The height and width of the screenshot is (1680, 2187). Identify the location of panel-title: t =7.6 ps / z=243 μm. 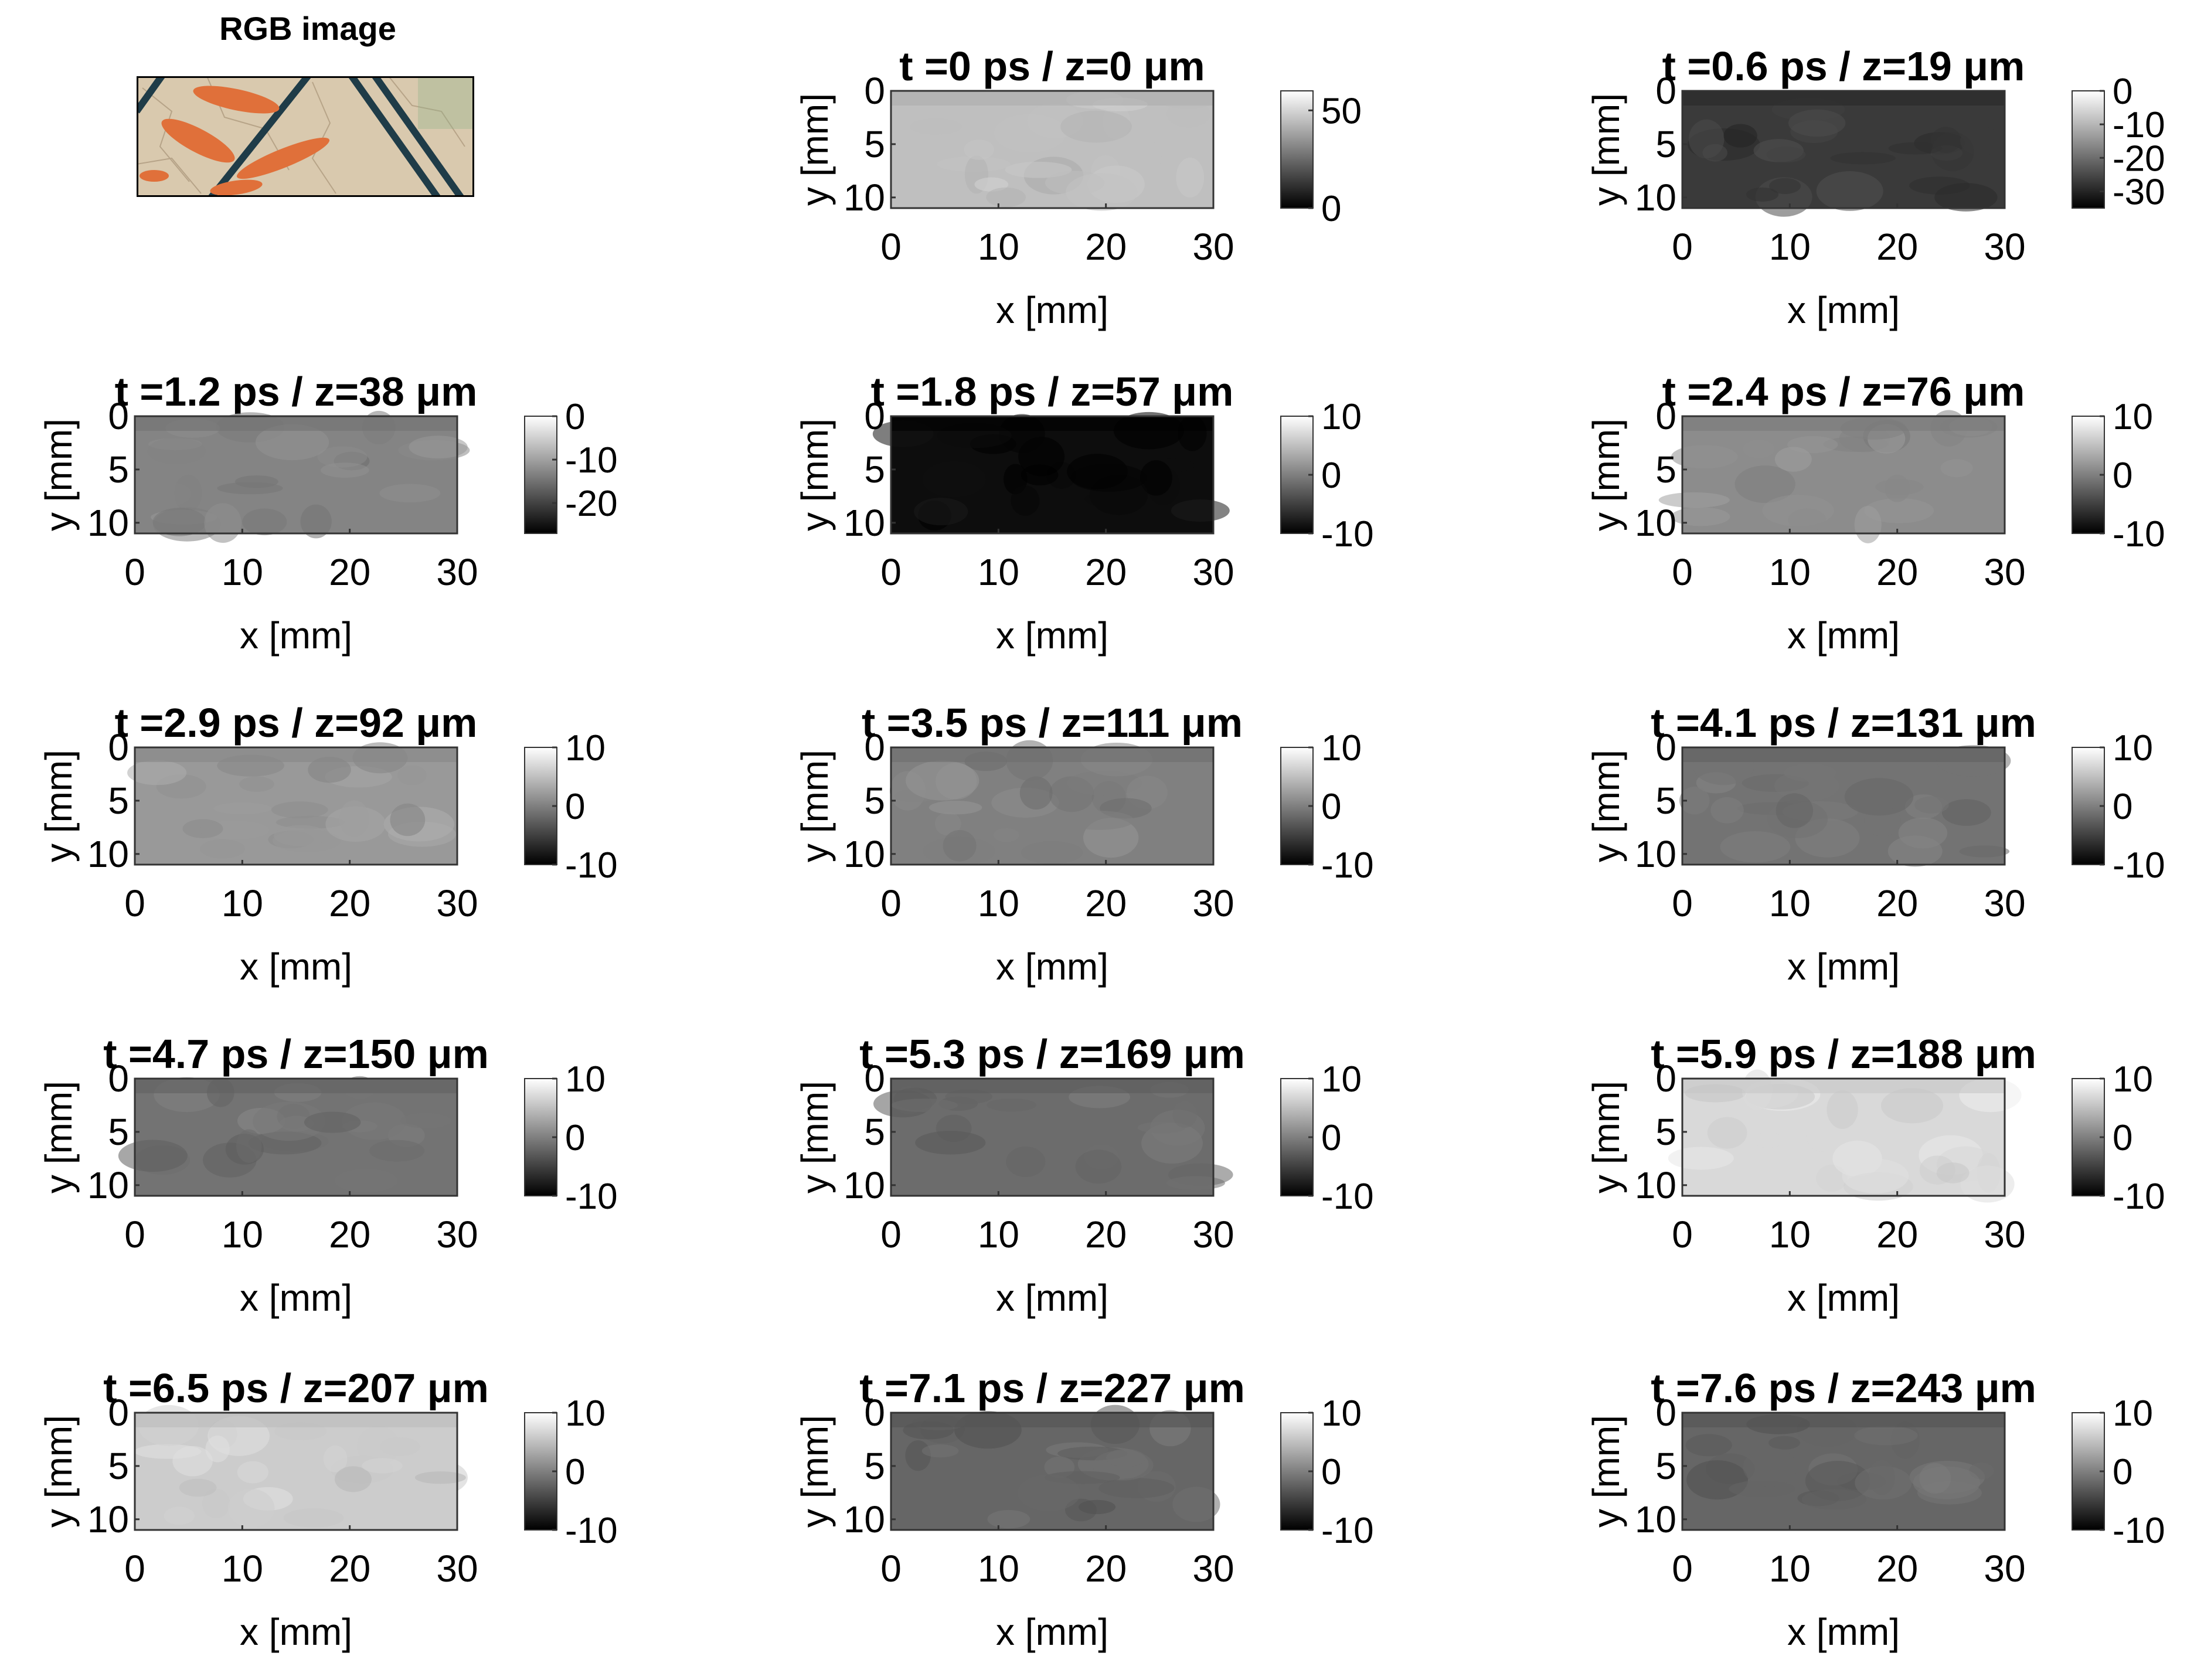
(1843, 1388).